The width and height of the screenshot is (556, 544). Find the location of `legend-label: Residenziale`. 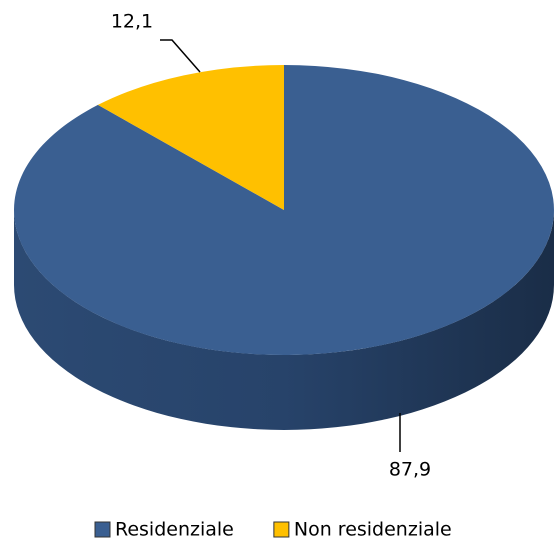

legend-label: Residenziale is located at coordinates (174, 530).